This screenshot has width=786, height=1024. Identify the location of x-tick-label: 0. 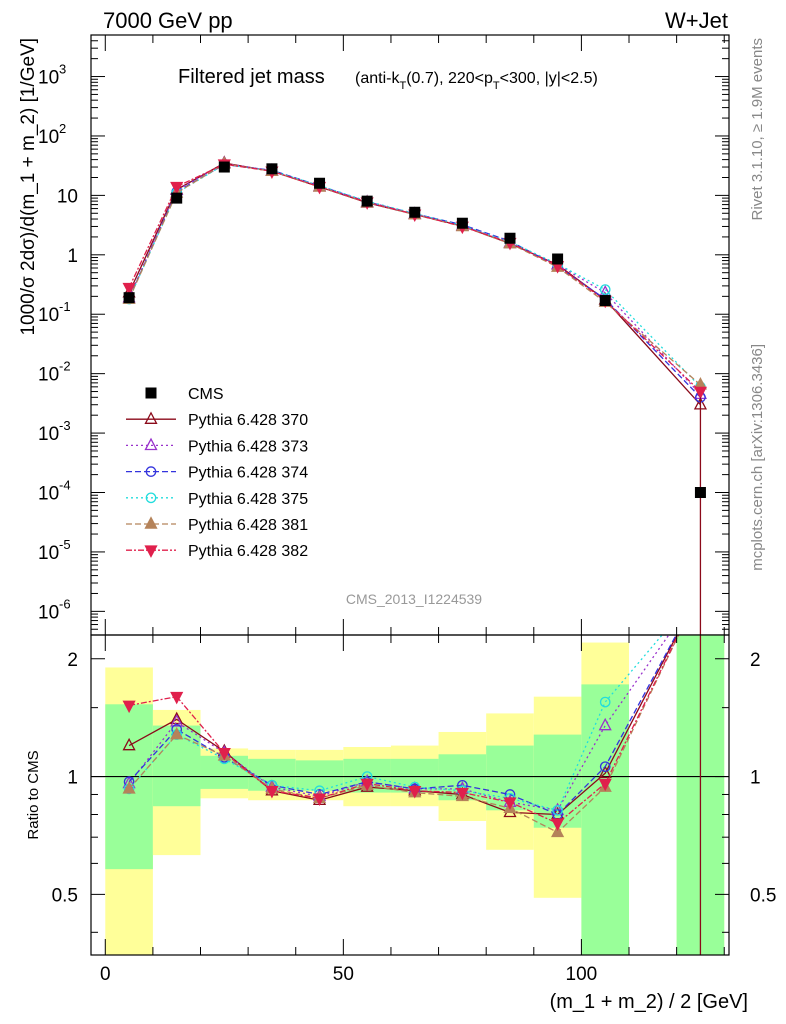
(105, 974).